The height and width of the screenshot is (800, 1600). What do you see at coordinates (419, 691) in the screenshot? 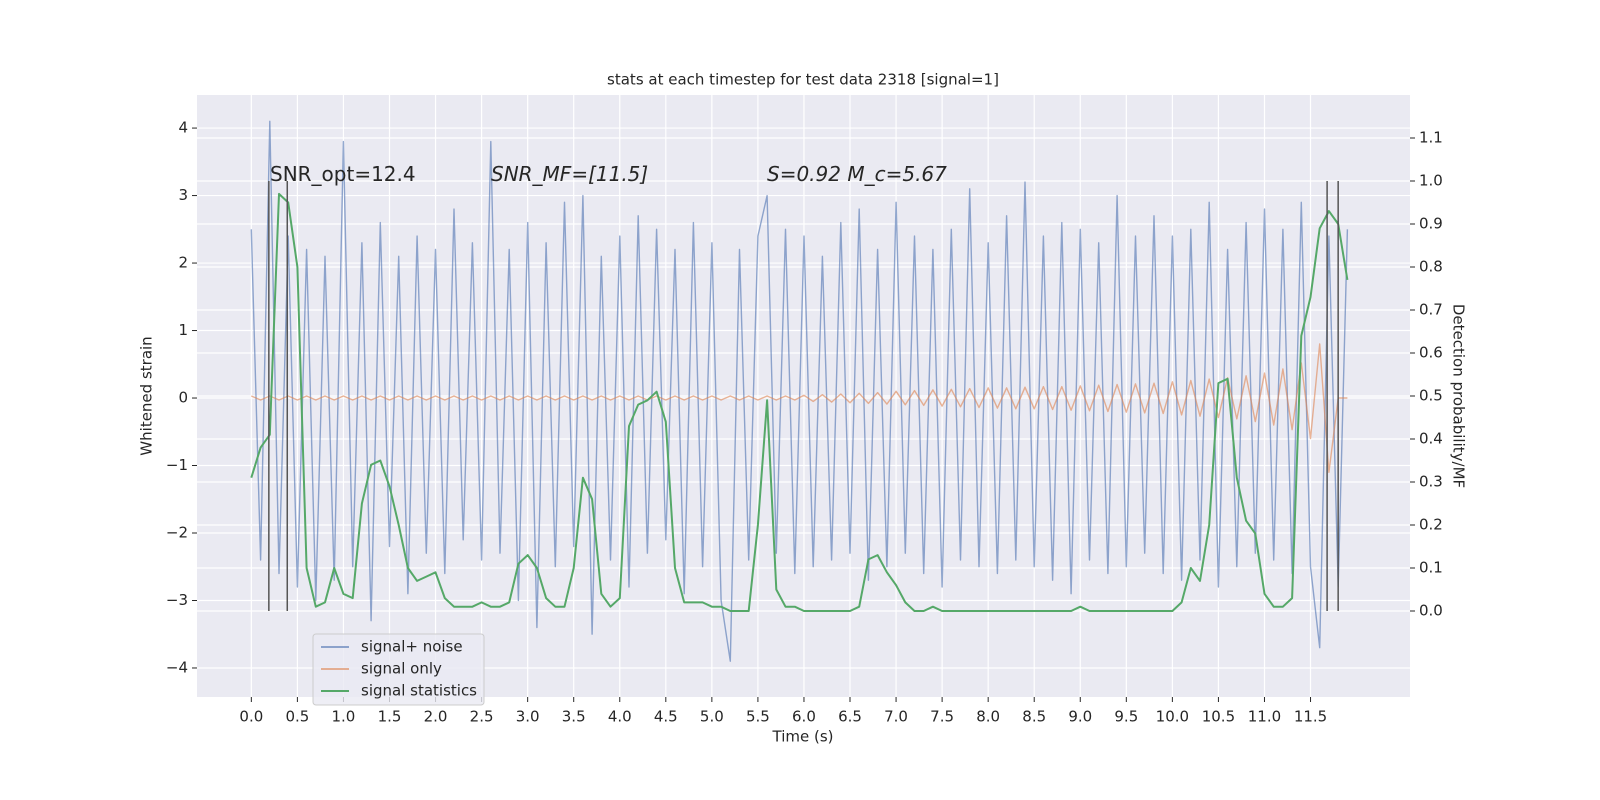
I see `legend-label: signal statistics` at bounding box center [419, 691].